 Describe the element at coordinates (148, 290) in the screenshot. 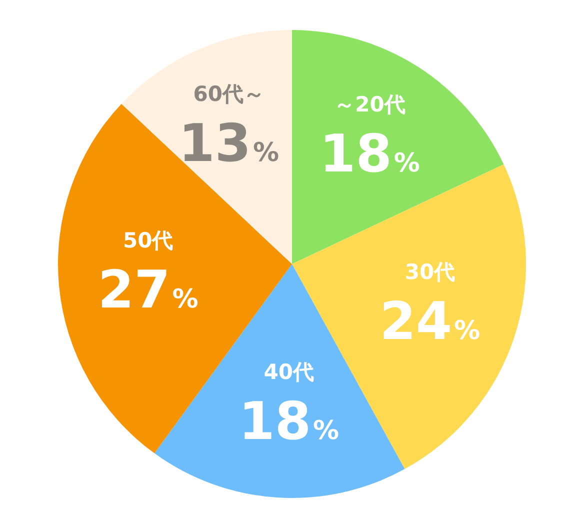

I see `data-label: 27%` at that location.